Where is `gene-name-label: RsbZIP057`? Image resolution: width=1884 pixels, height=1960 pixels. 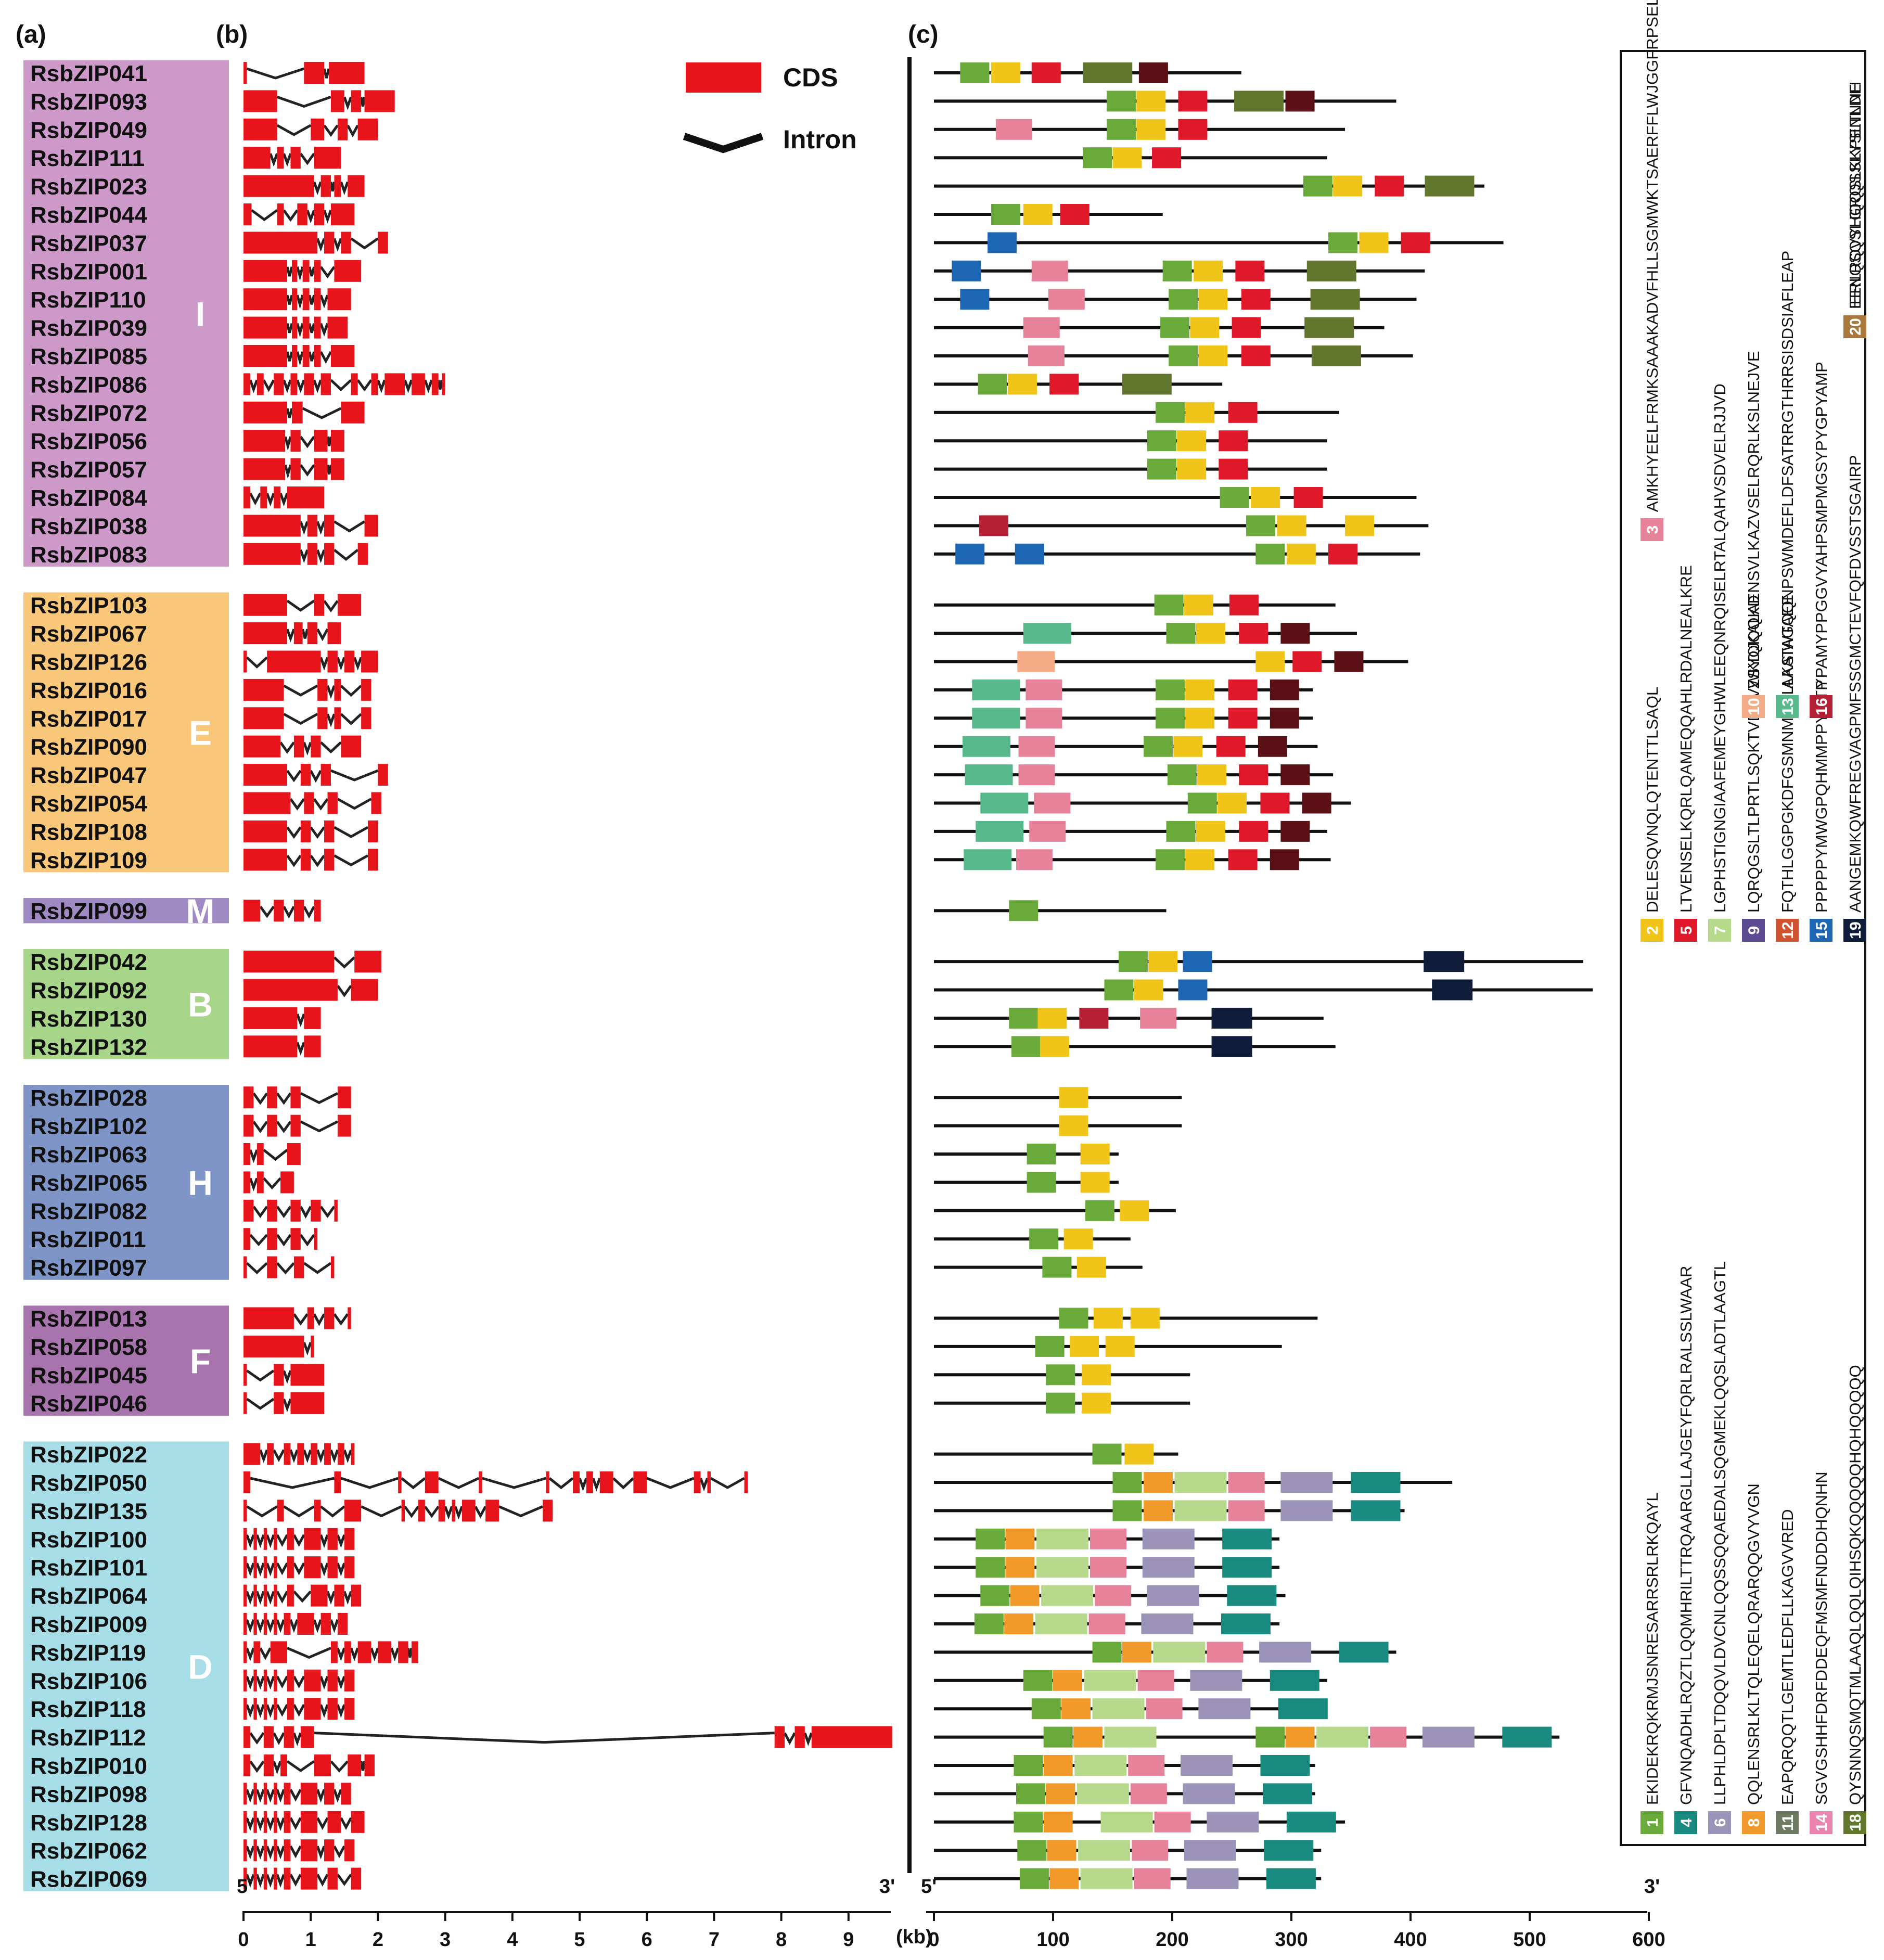 gene-name-label: RsbZIP057 is located at coordinates (88, 470).